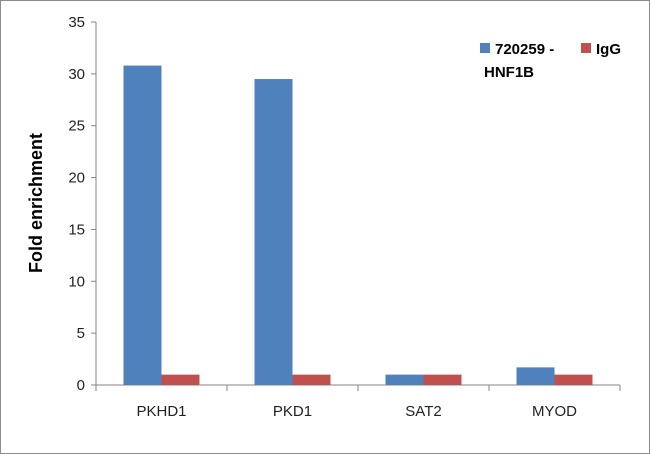 Image resolution: width=650 pixels, height=454 pixels. What do you see at coordinates (76, 74) in the screenshot?
I see `y-tick-label: 30` at bounding box center [76, 74].